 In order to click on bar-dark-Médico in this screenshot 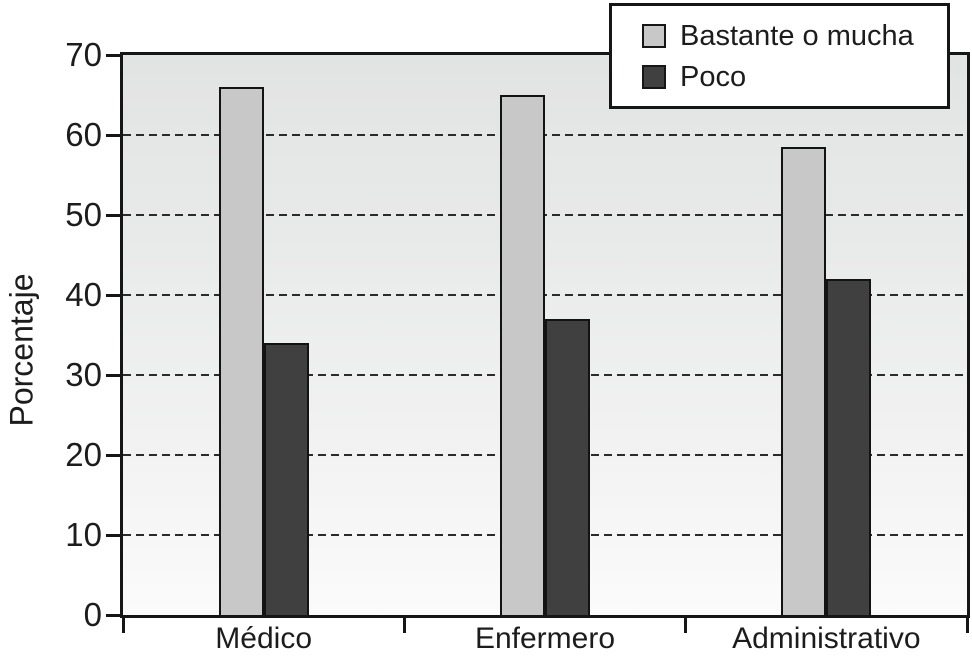, I will do `click(286, 479)`.